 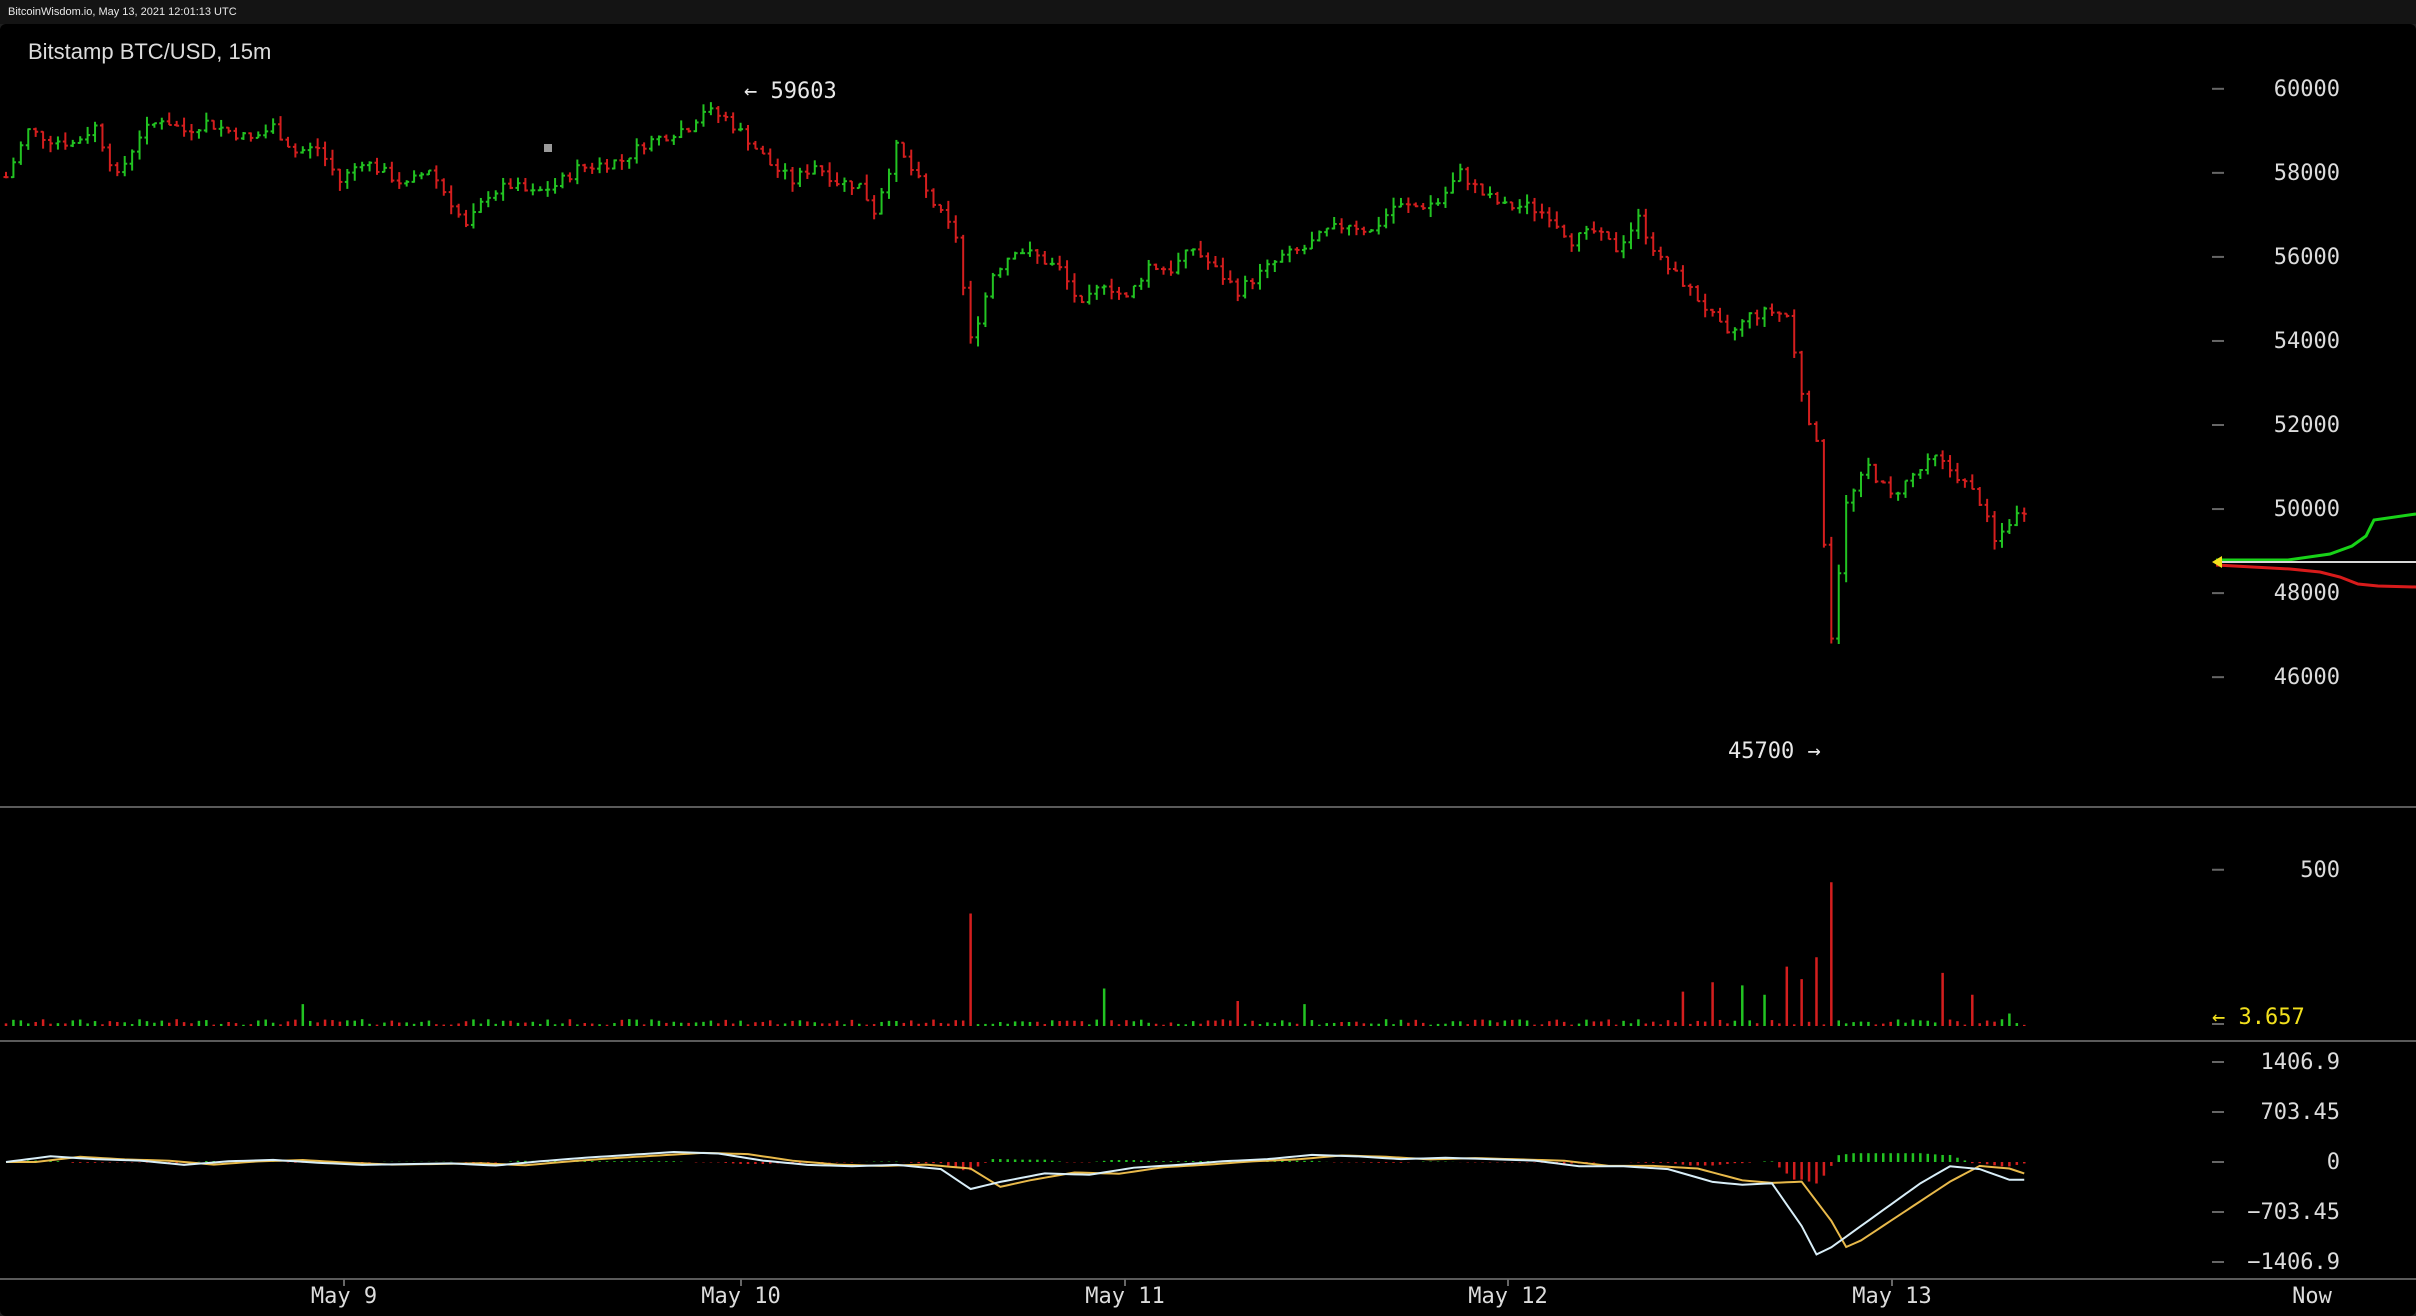 I want to click on macd-lines-layer, so click(x=1015, y=1203).